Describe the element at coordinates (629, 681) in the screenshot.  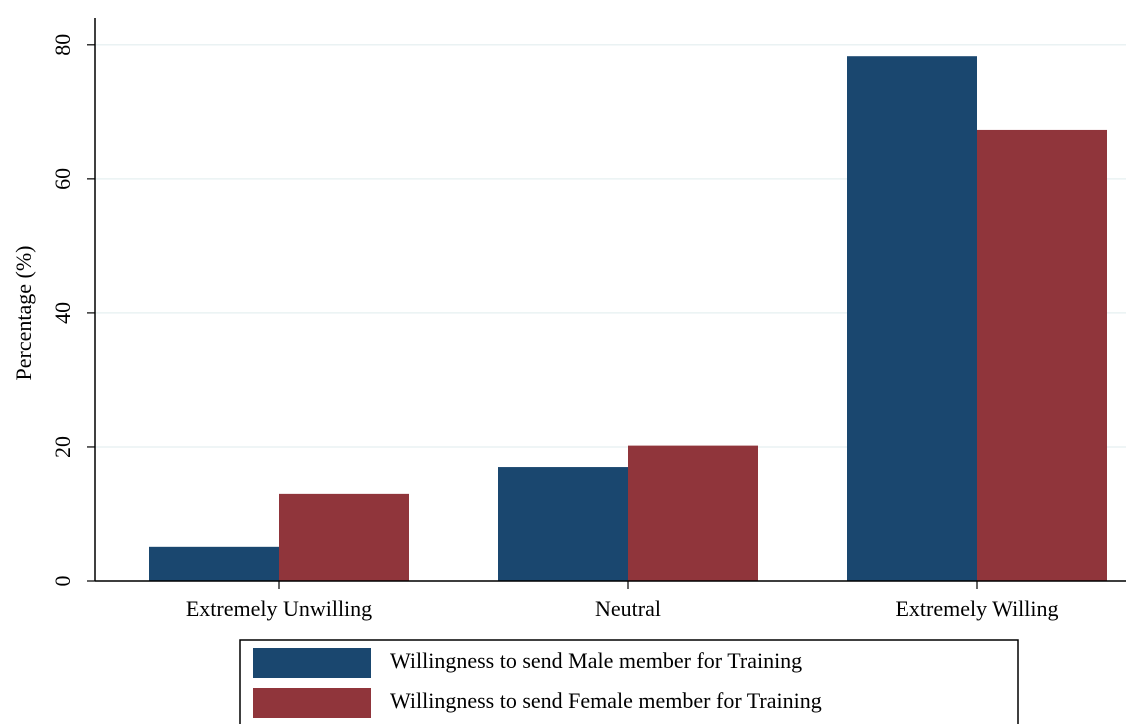
I see `legend-box` at that location.